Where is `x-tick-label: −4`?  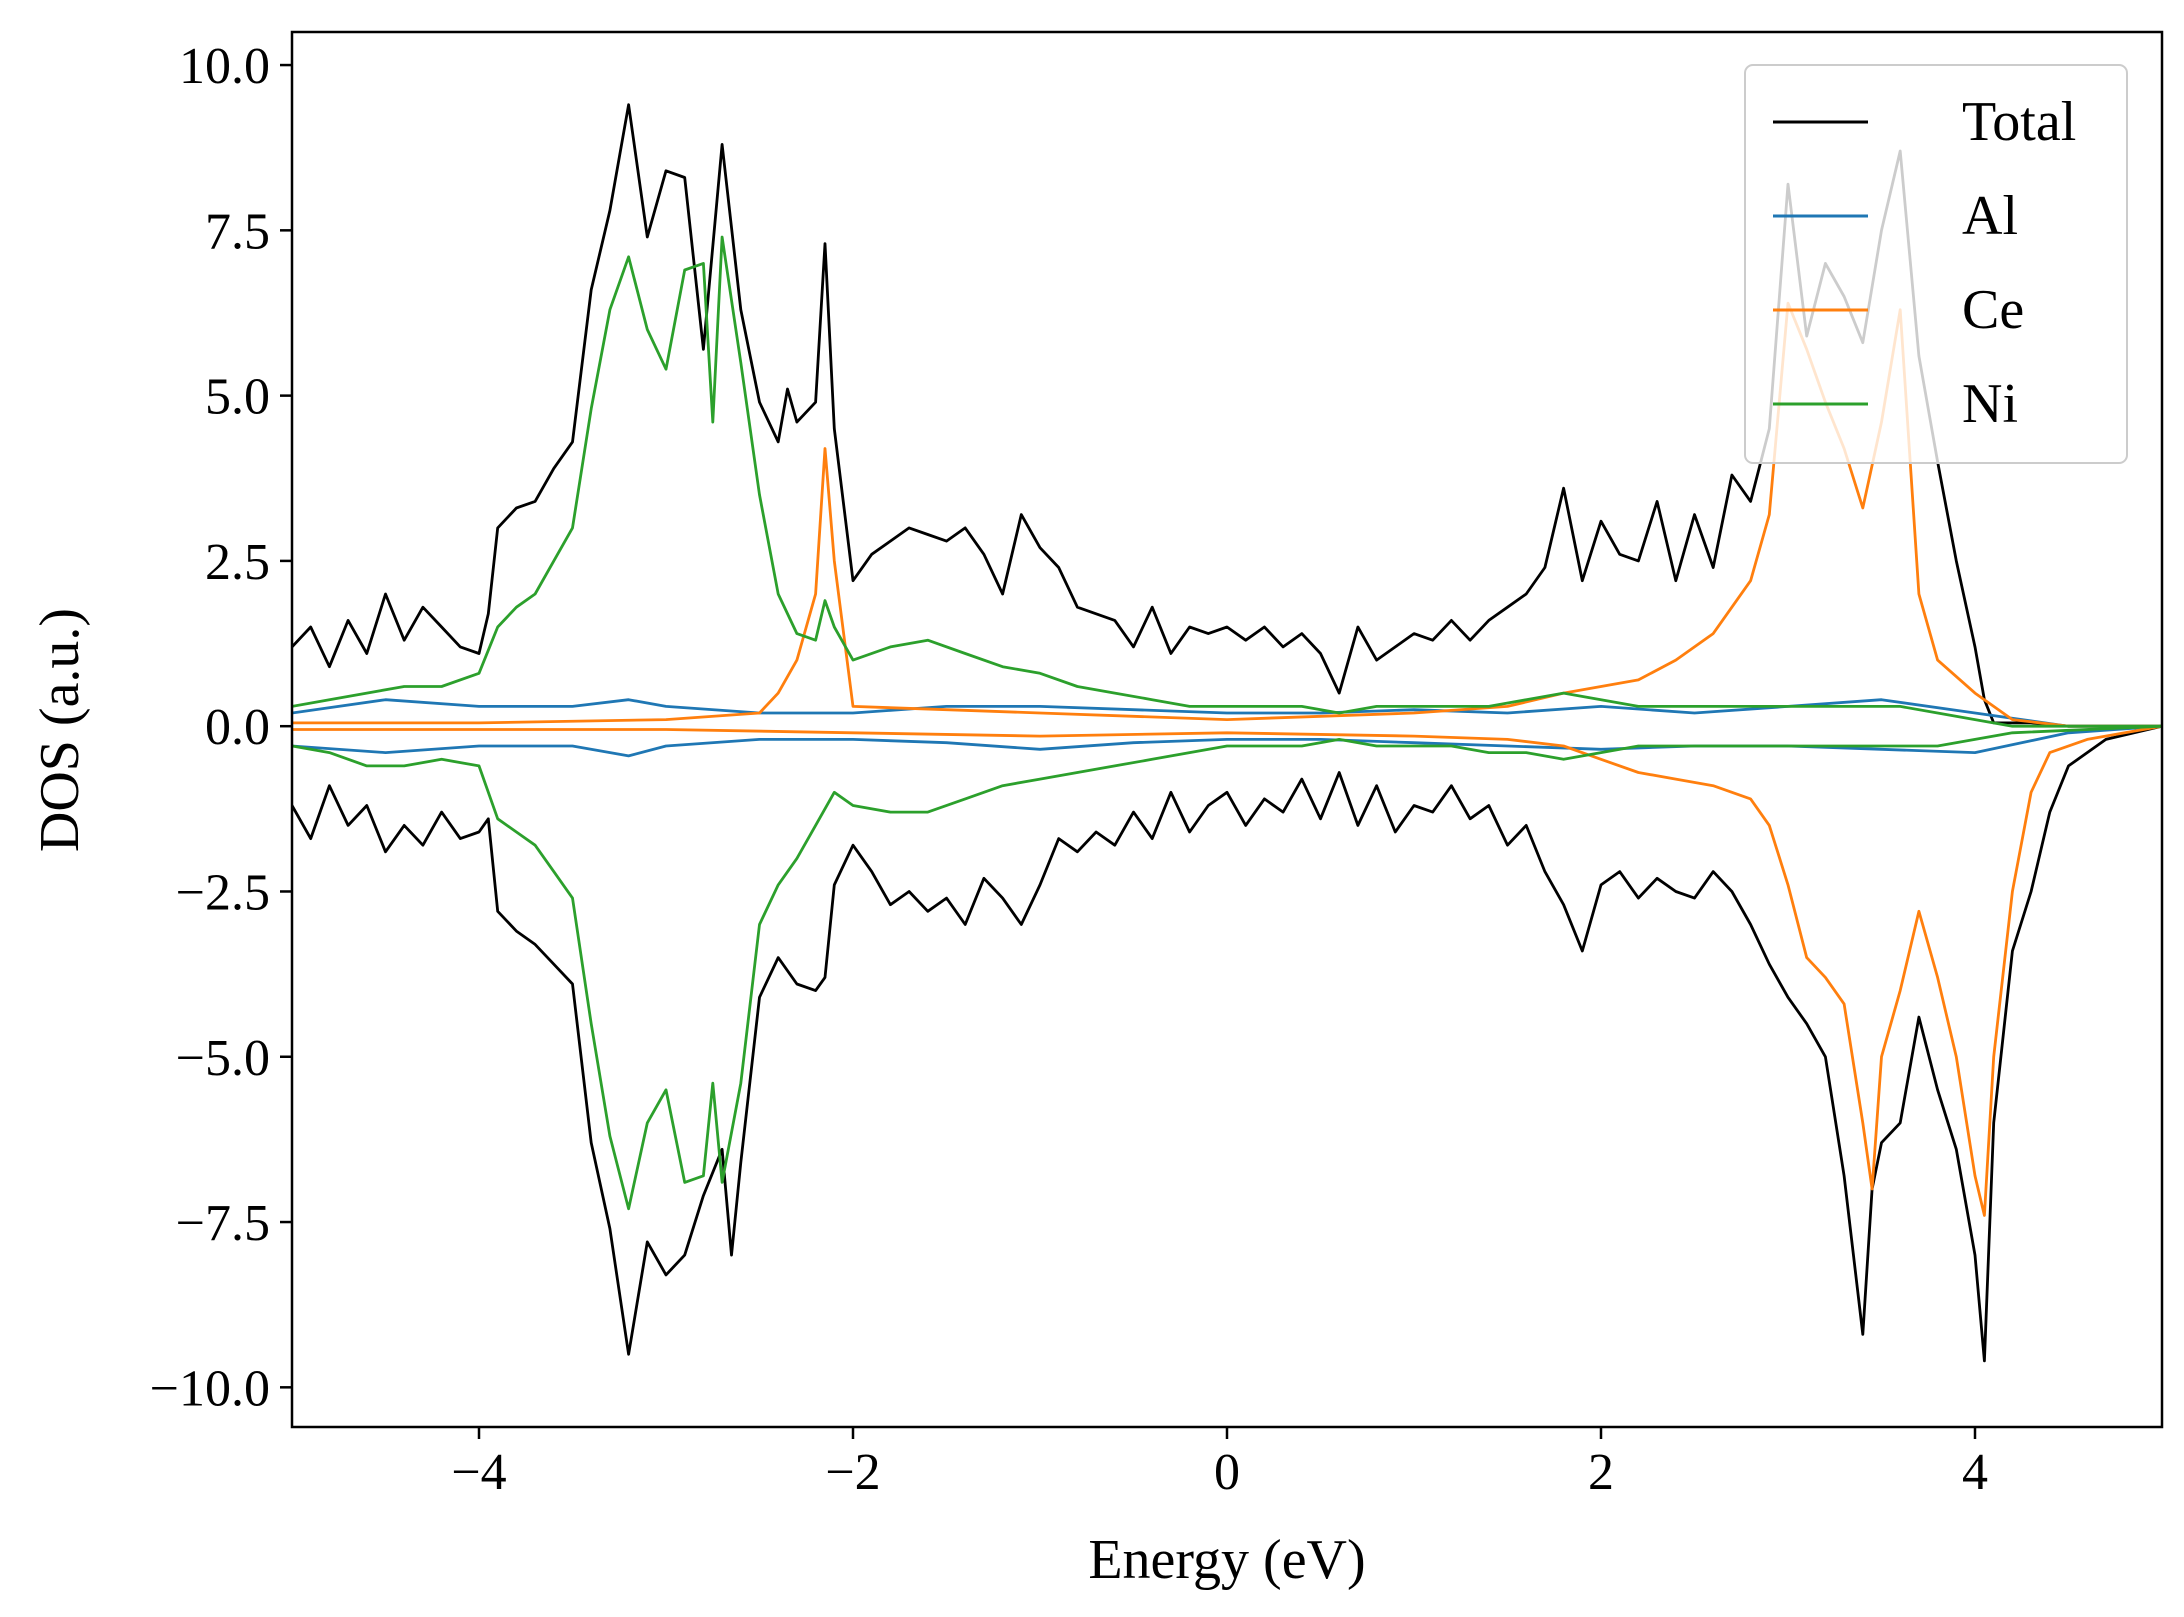
x-tick-label: −4 is located at coordinates (478, 1472).